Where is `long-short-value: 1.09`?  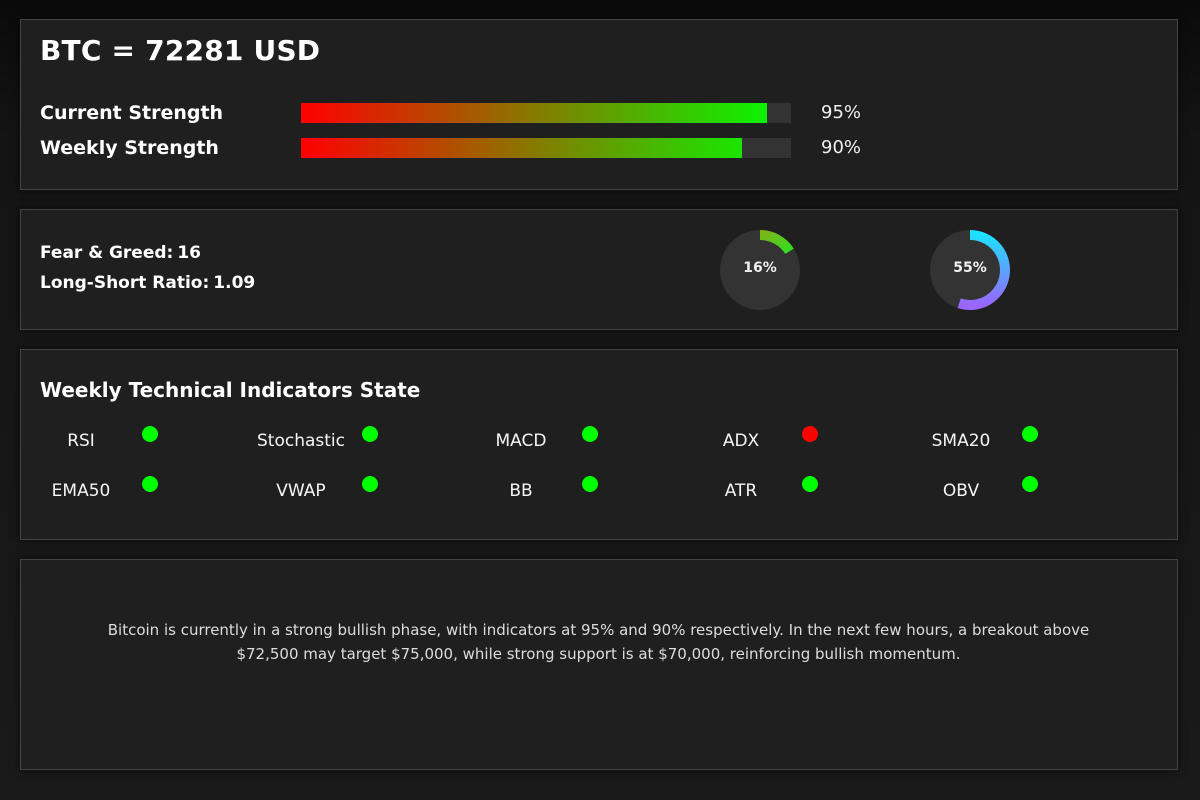
long-short-value: 1.09 is located at coordinates (234, 283).